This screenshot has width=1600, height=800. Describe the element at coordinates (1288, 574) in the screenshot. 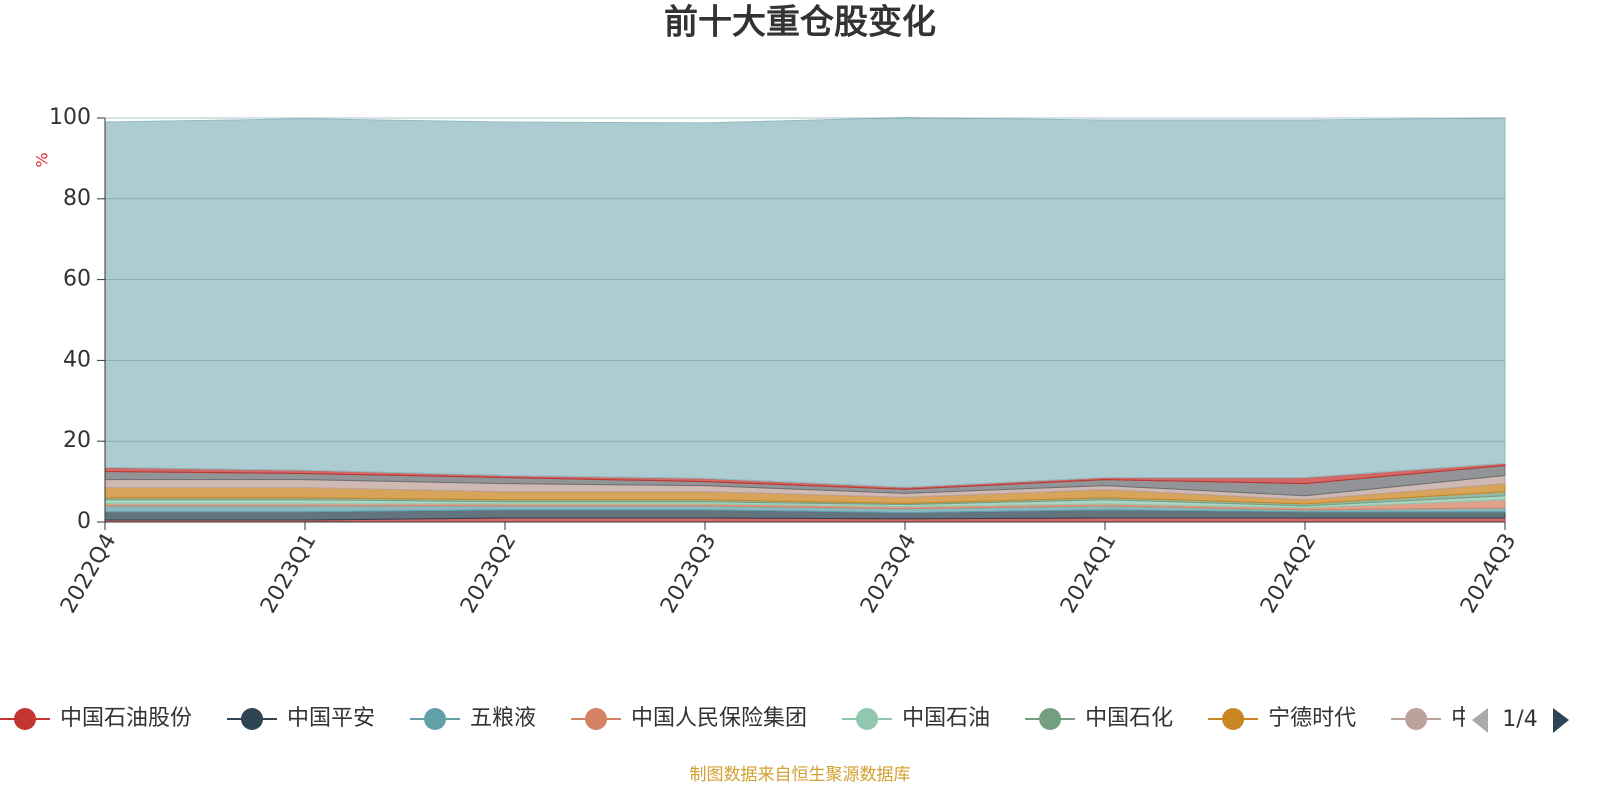

I see `x-tick-label: 2024Q2` at that location.